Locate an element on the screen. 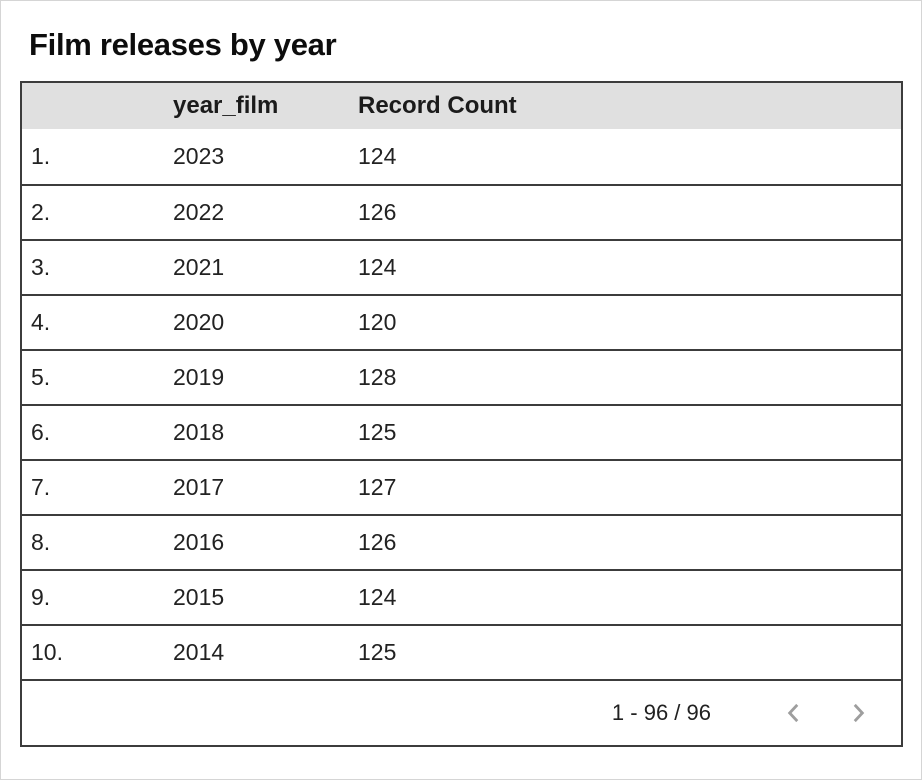 This screenshot has width=922, height=780. table-row: 5. 2019 128 is located at coordinates (461, 376).